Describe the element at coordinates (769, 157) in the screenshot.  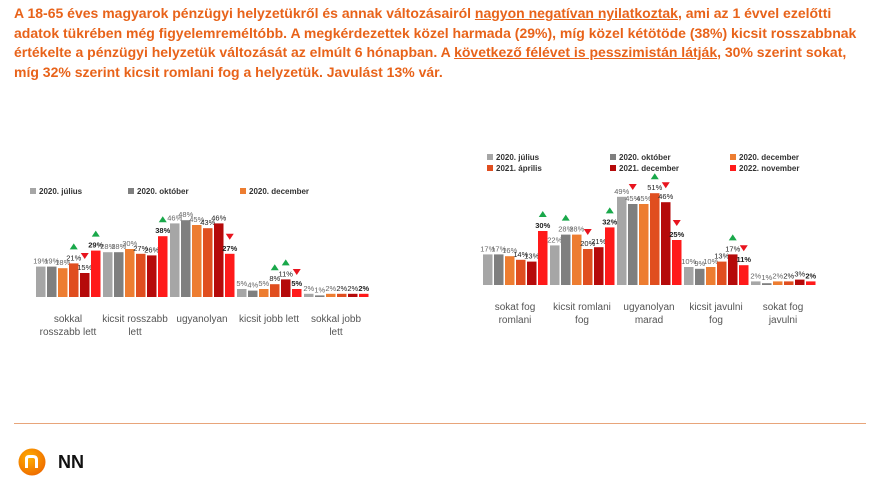
I see `legend-label: 2020. december` at that location.